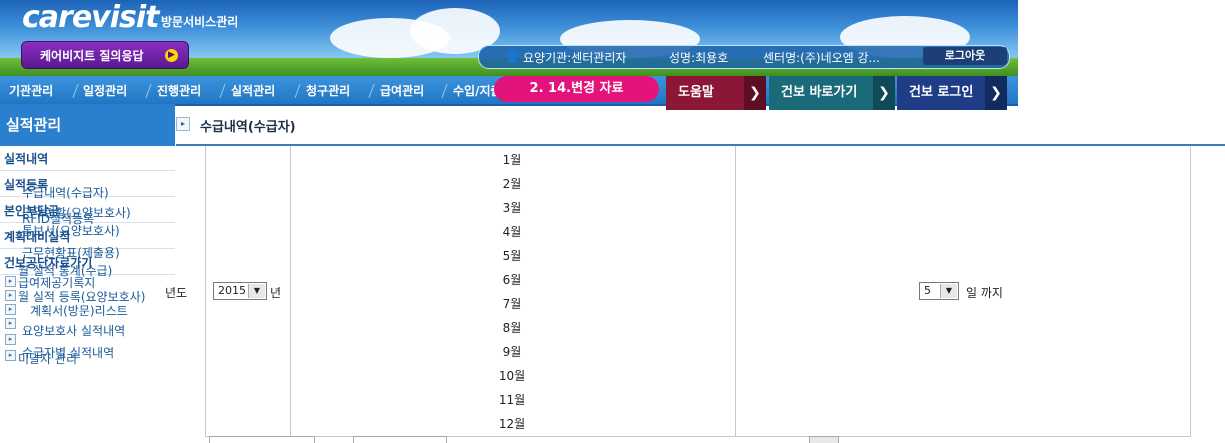 This screenshot has height=443, width=1225. I want to click on day-select: 5 ▼, so click(939, 291).